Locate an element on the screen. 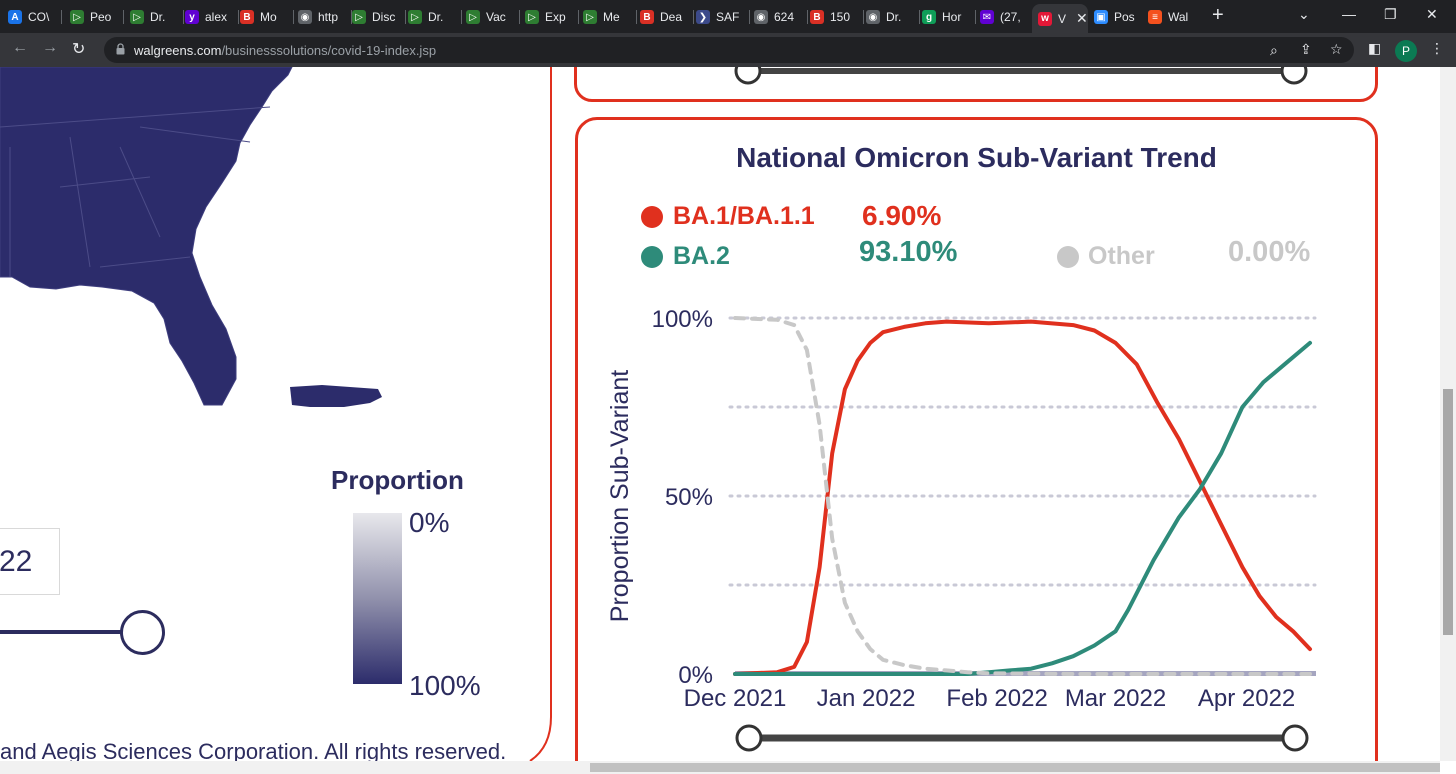 The height and width of the screenshot is (774, 1456). tab-label: (27, is located at coordinates (1010, 17).